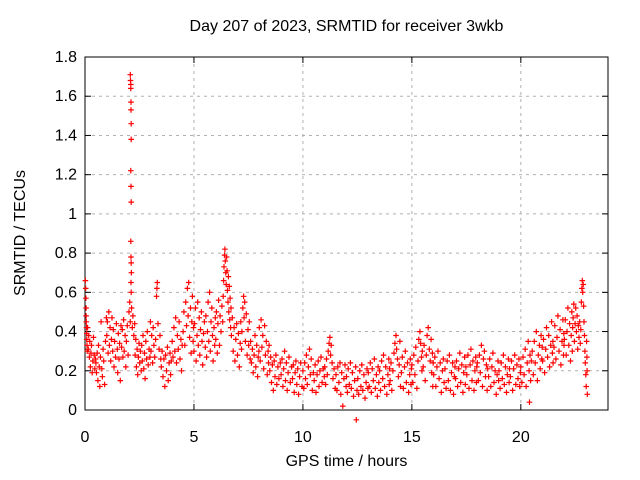 The height and width of the screenshot is (480, 640). What do you see at coordinates (20, 233) in the screenshot?
I see `y-axis-title: SRMTID / TECUs` at bounding box center [20, 233].